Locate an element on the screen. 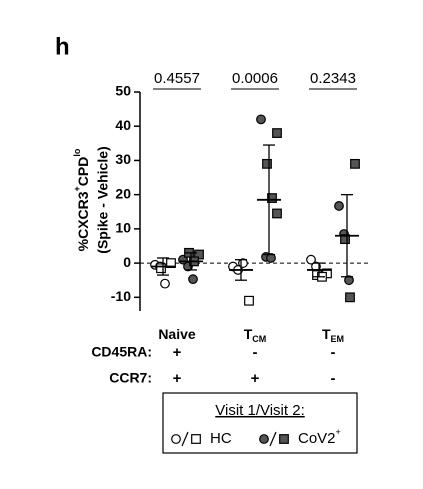  y-label-sup: + is located at coordinates (77, 188).